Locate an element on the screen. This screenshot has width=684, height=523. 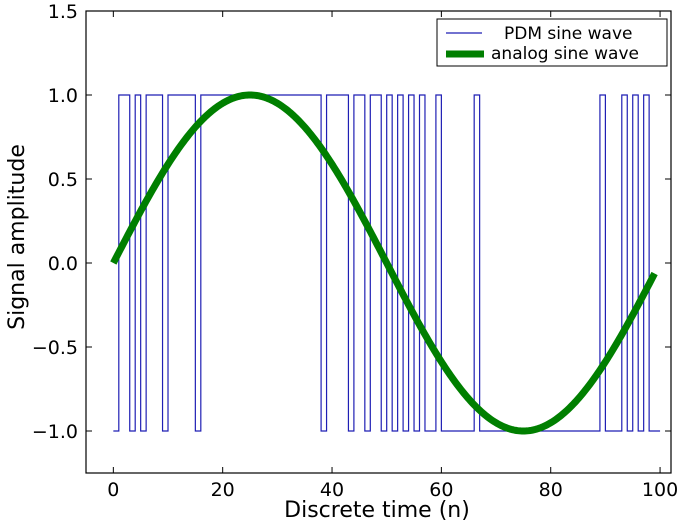
y-axis-label: Signal amplitude is located at coordinates (17, 237).